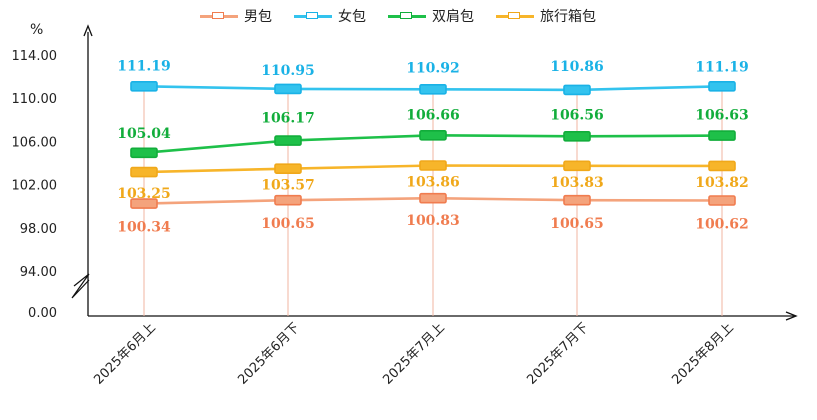 The height and width of the screenshot is (420, 817). Describe the element at coordinates (791, 316) in the screenshot. I see `x-axis-arrow-icon` at that location.